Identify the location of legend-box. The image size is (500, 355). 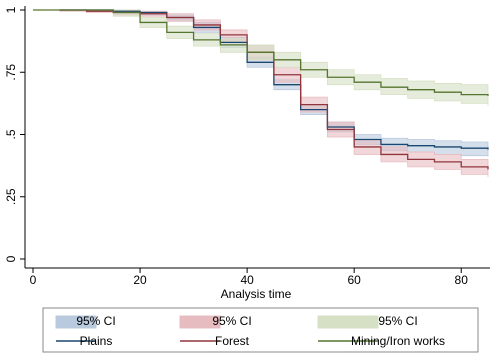
(260, 330).